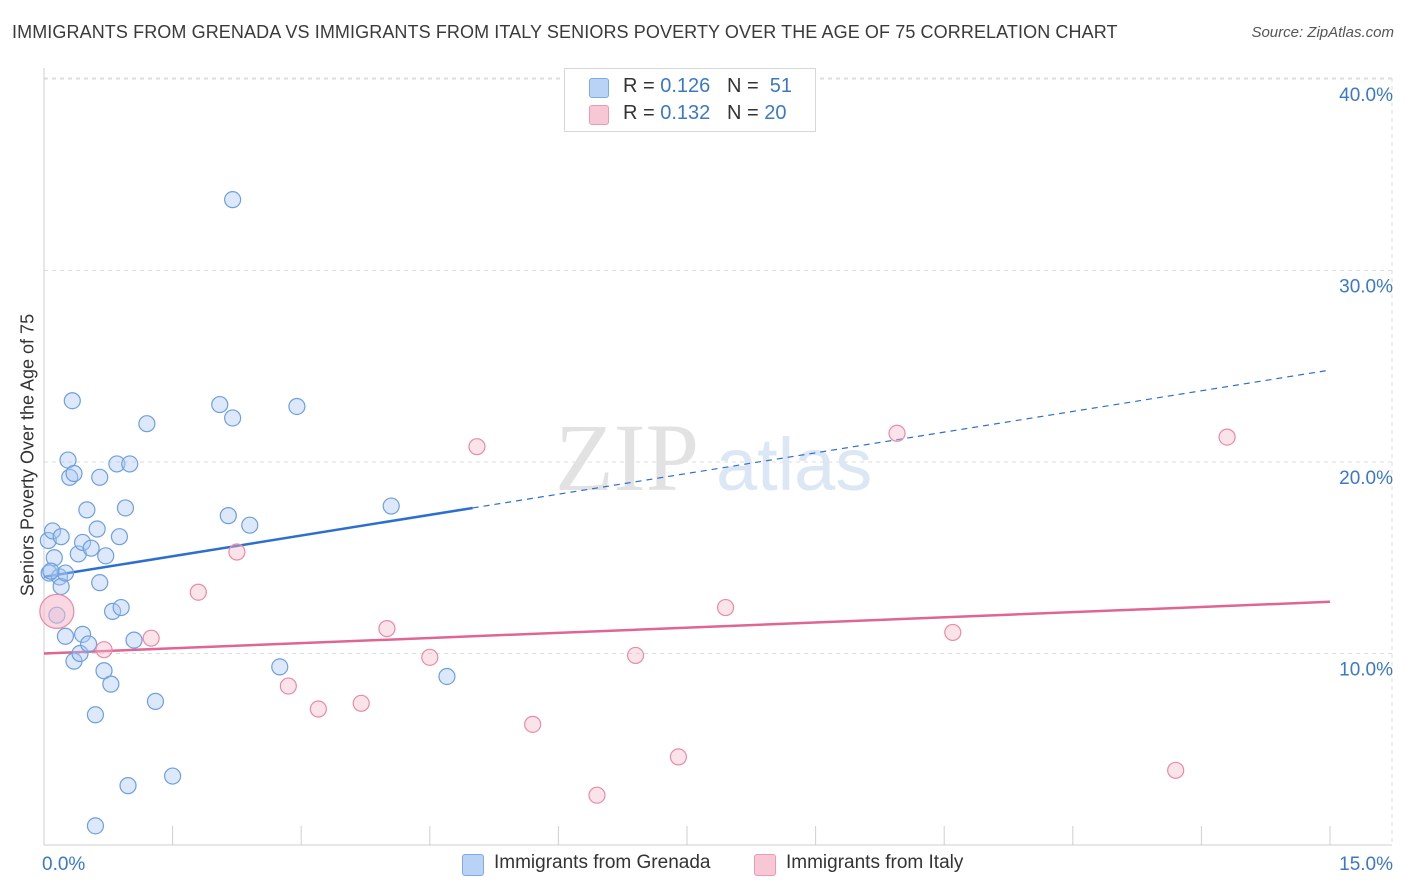 Image resolution: width=1406 pixels, height=892 pixels. What do you see at coordinates (685, 113) in the screenshot?
I see `legend-r-value: 0.132` at bounding box center [685, 113].